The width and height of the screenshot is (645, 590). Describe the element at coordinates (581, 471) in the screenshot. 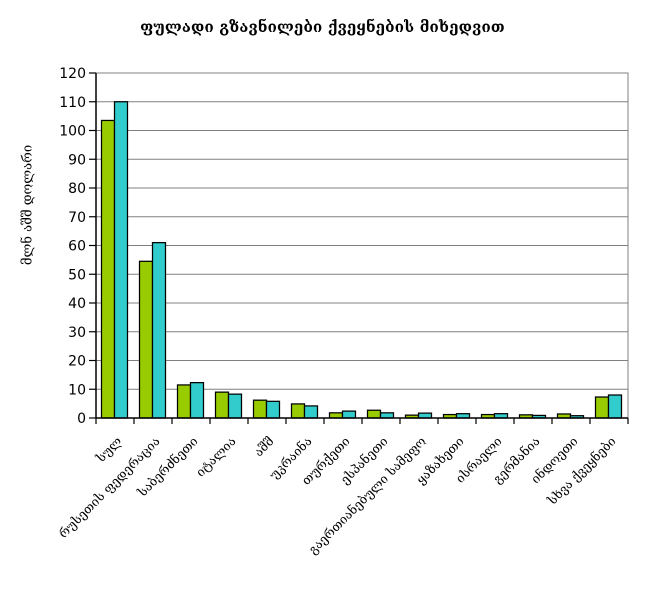

I see `x-category-label: სხვა ქვეყნები` at that location.